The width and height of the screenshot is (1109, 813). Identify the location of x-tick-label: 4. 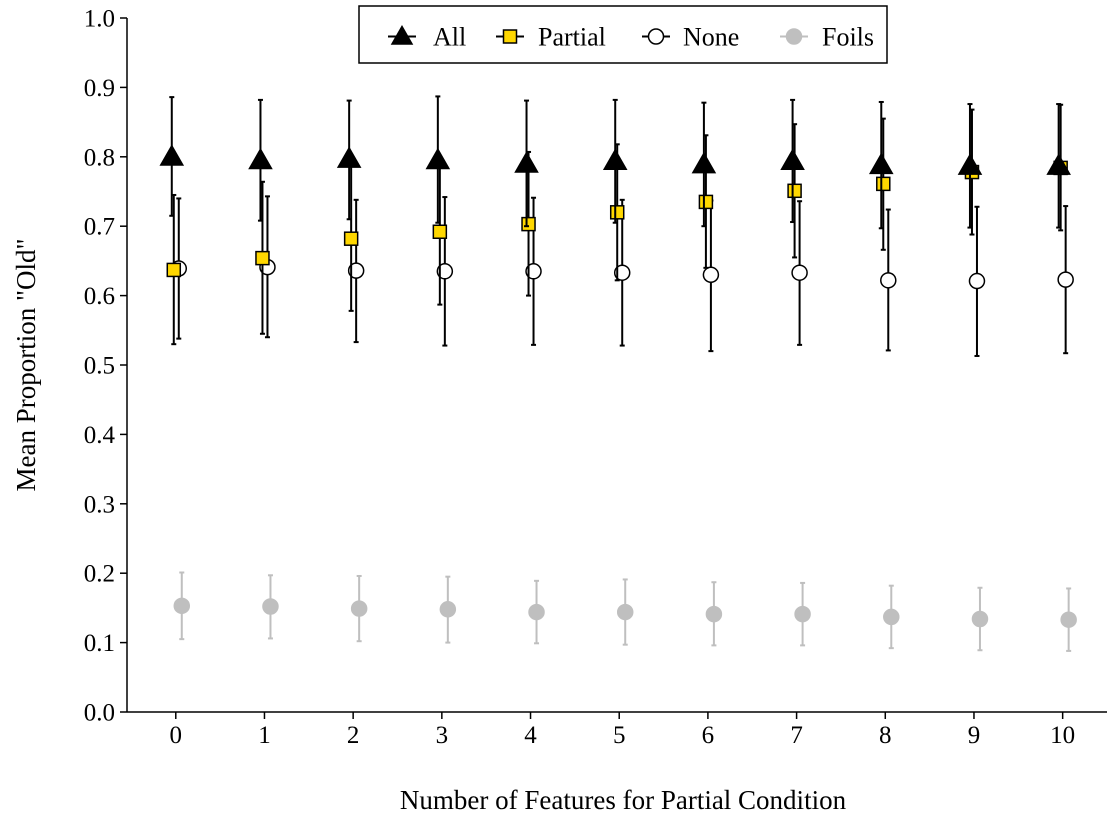
(530, 735).